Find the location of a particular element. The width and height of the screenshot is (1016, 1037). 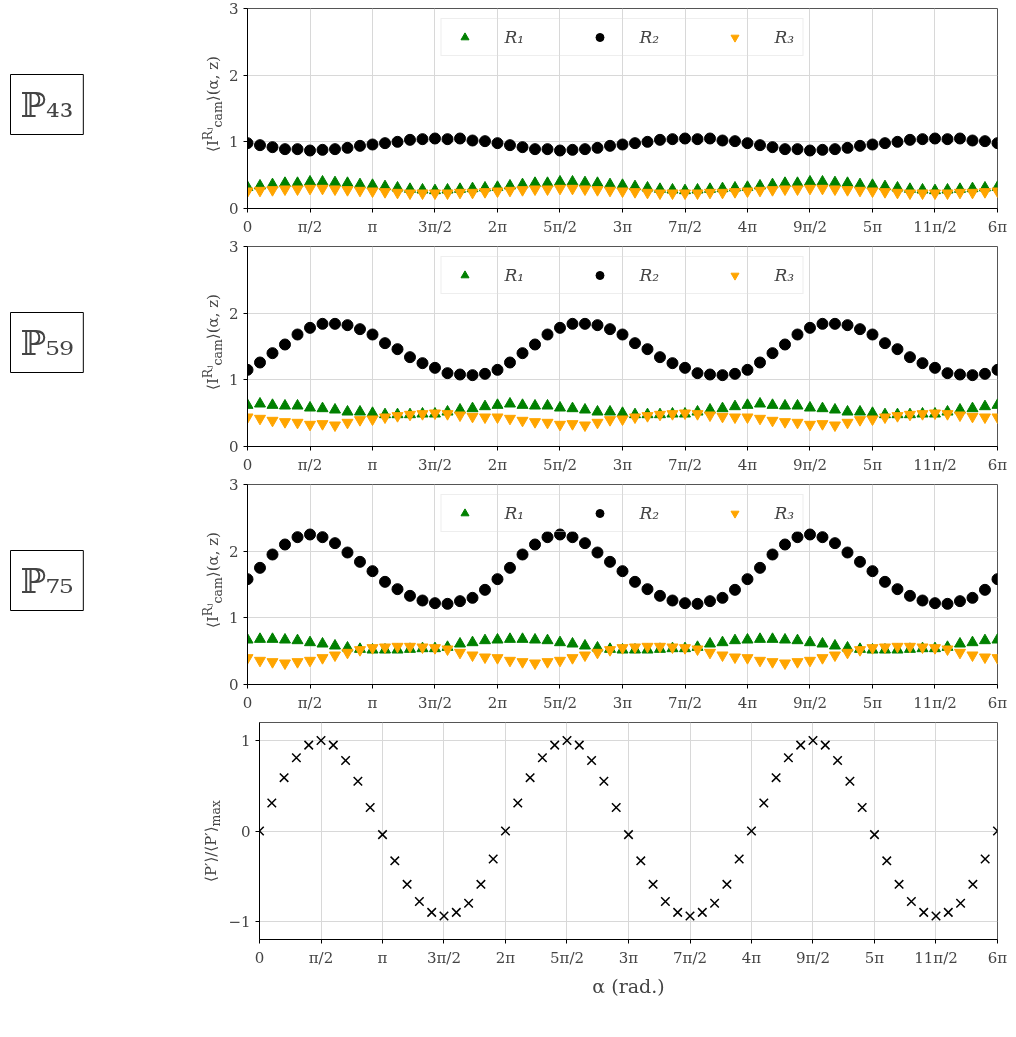

x-axis-title: α (rad.) is located at coordinates (628, 985).